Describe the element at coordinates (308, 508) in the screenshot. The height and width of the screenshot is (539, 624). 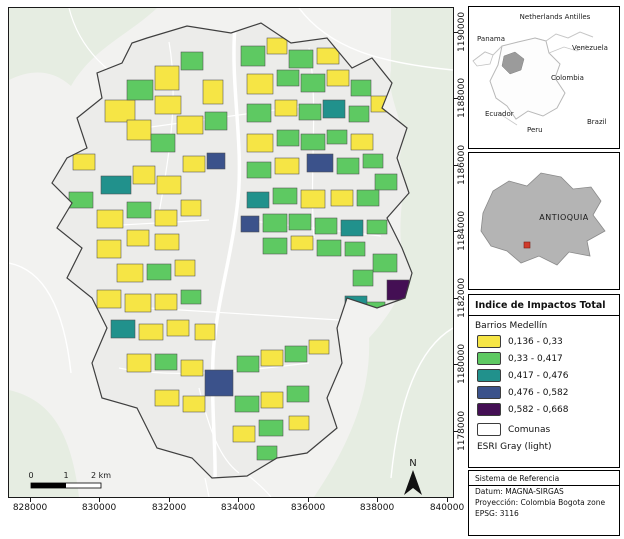
I see `x-axis-tick: 836000` at that location.